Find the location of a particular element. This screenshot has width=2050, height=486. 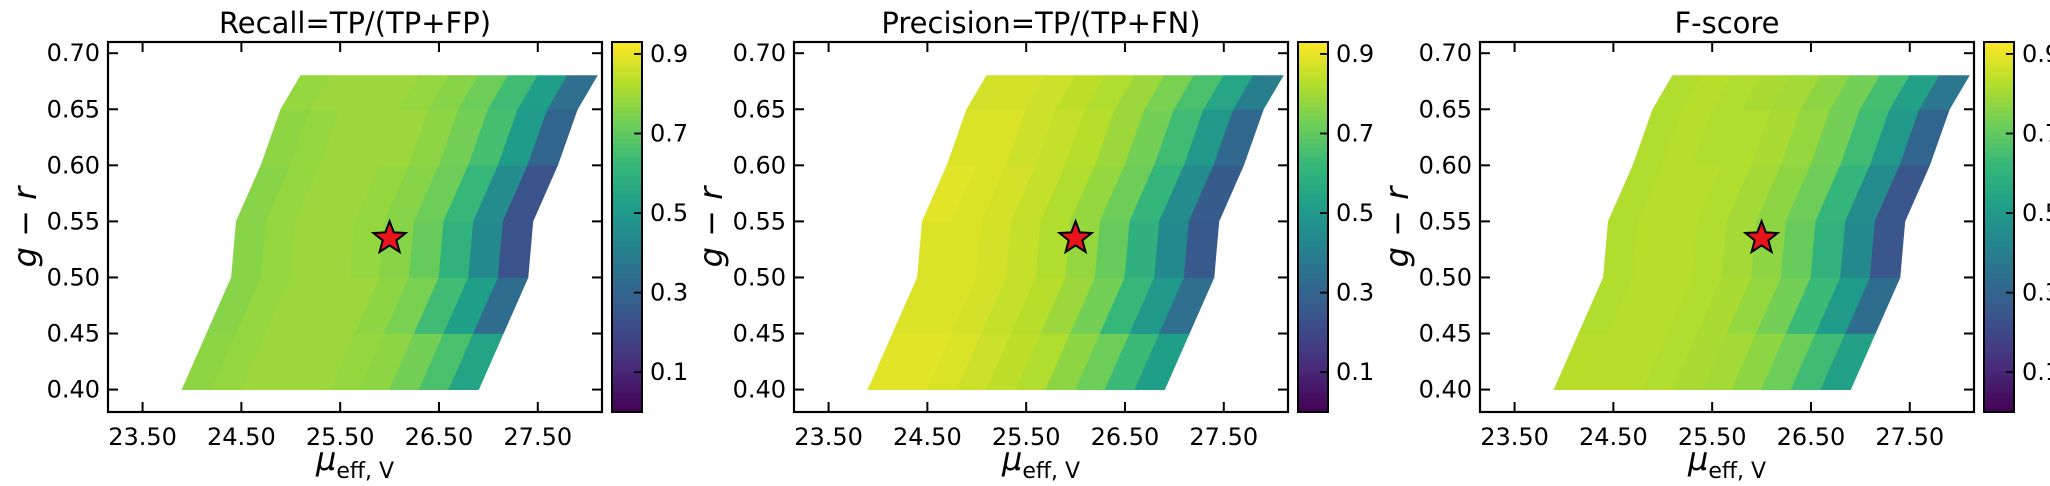

colorbar-tick-label: 0.5 is located at coordinates (2036, 213).